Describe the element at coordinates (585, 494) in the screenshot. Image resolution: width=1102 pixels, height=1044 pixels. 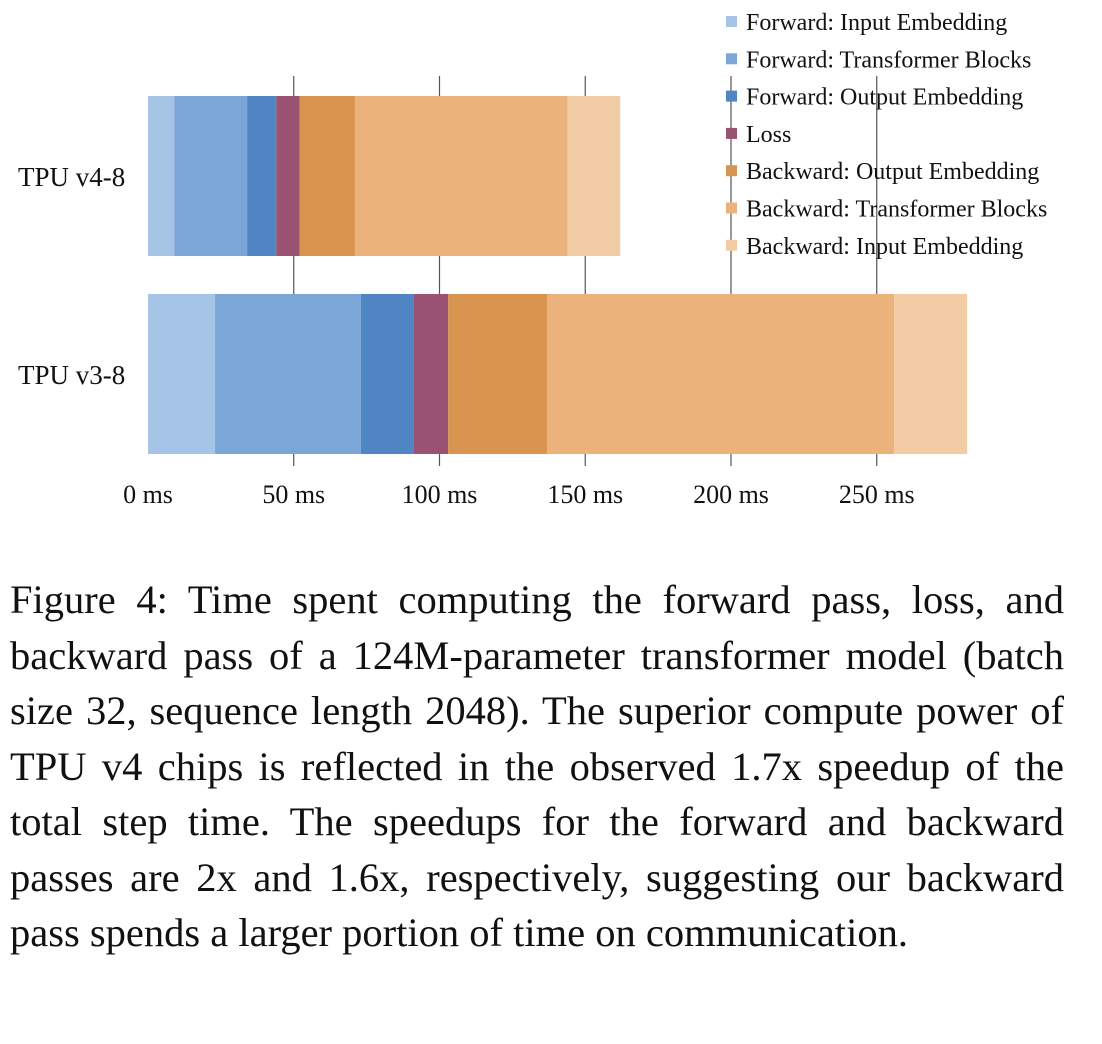
I see `x-tick-label: 150 ms` at that location.